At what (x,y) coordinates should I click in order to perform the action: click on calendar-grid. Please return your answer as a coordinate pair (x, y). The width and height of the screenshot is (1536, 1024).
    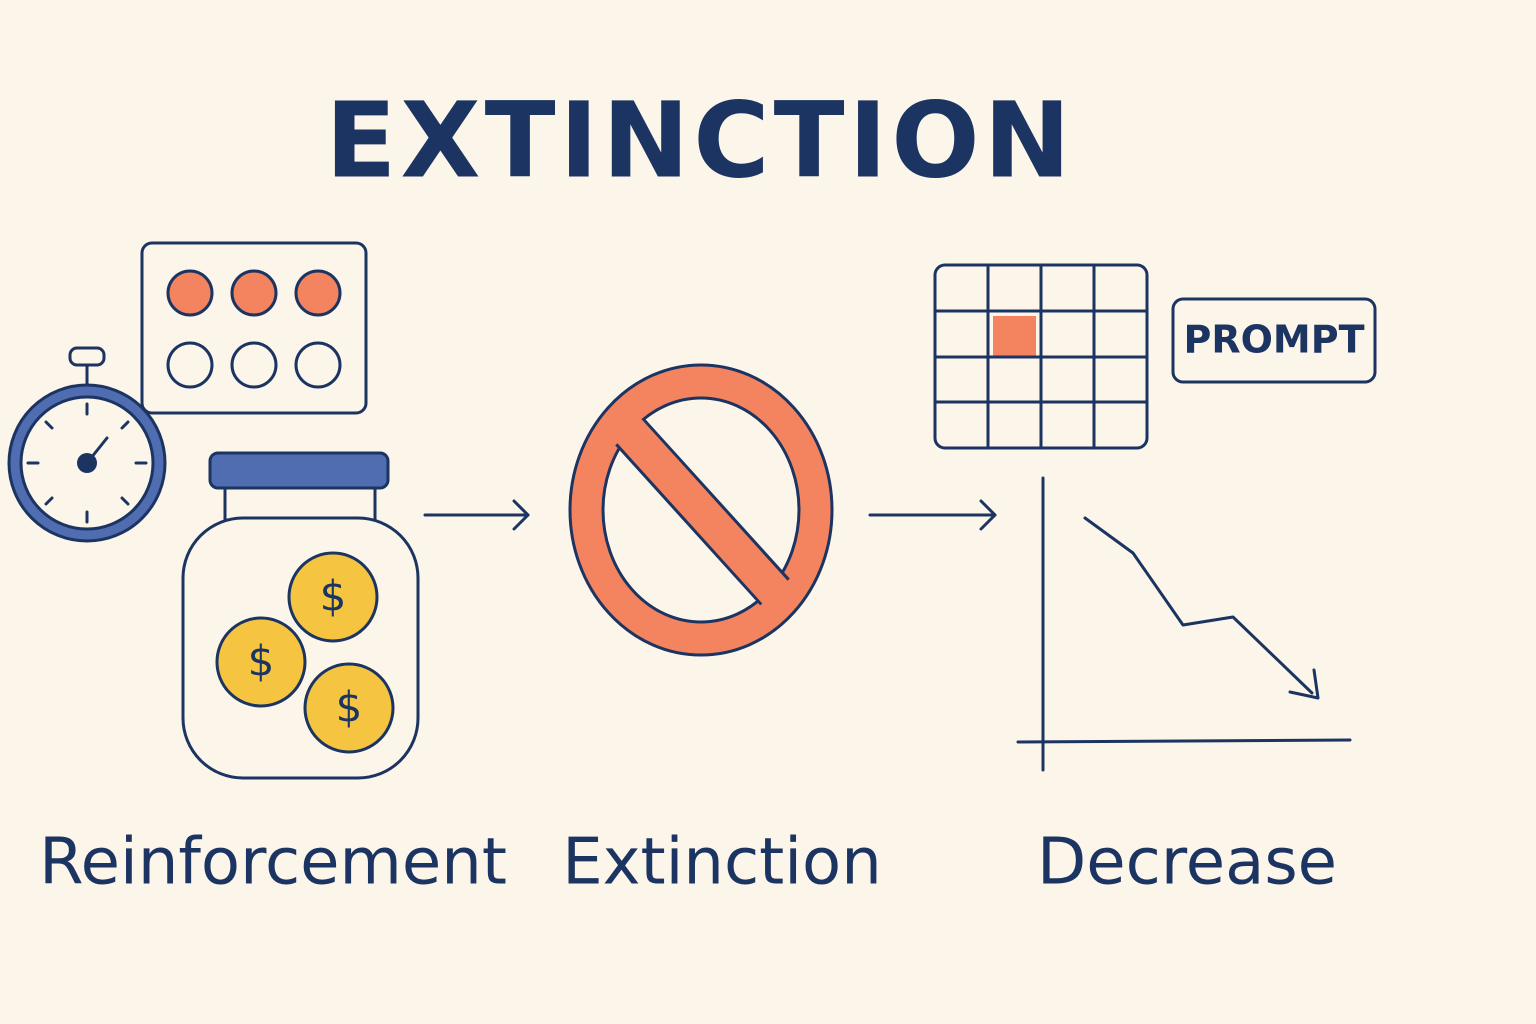
    Looking at the image, I should click on (1041, 356).